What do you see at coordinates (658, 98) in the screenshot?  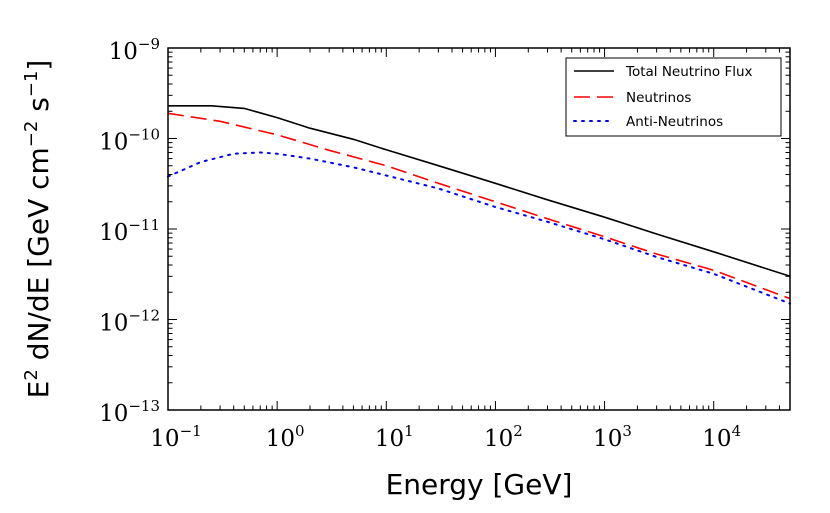 I see `legend-label-neutrinos: Neutrinos` at bounding box center [658, 98].